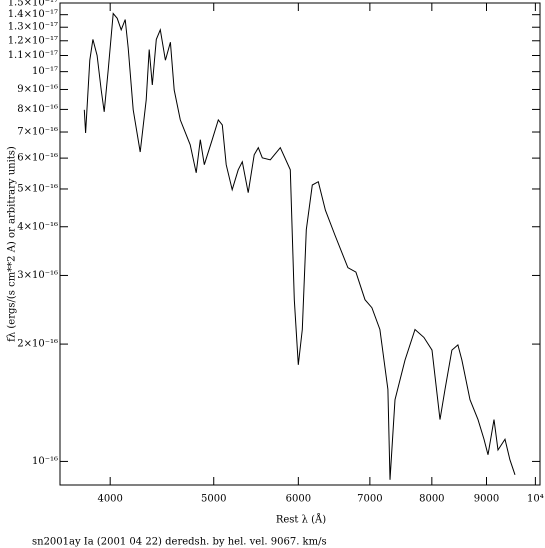 The image size is (545, 548). I want to click on y-tick-label: 1.3×10⁻¹⁷, so click(33, 27).